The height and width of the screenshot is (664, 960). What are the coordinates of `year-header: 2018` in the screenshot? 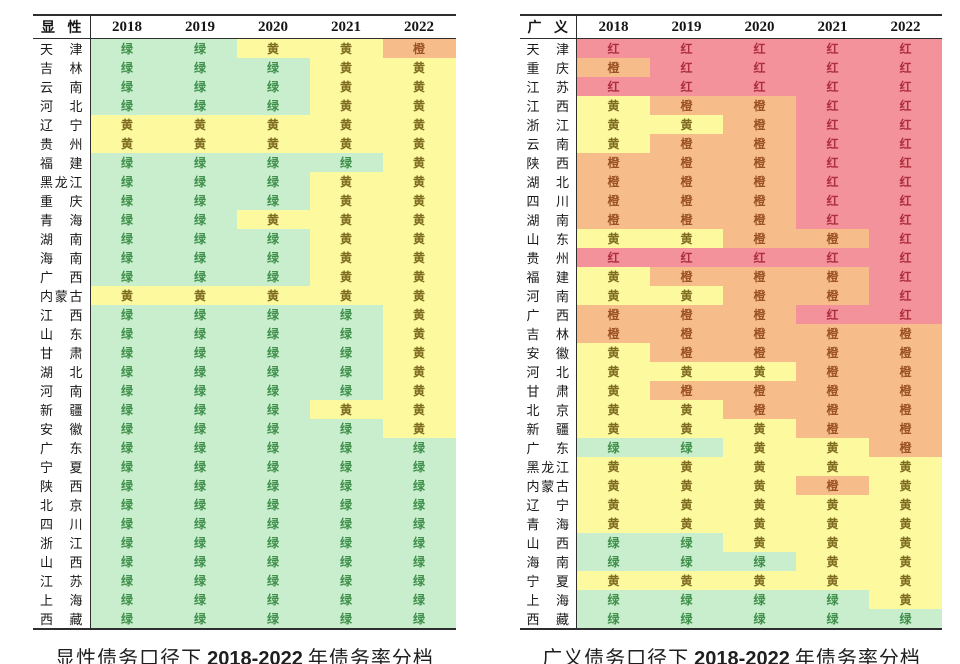 It's located at (127, 26).